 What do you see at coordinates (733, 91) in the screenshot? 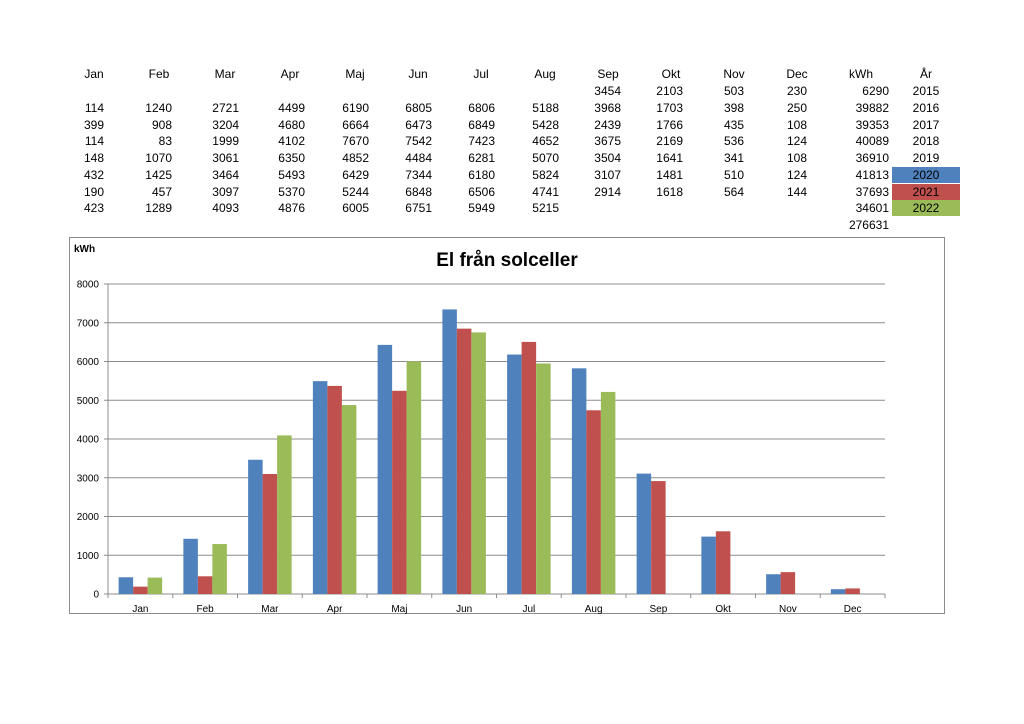
I see `table-cell: 503` at bounding box center [733, 91].